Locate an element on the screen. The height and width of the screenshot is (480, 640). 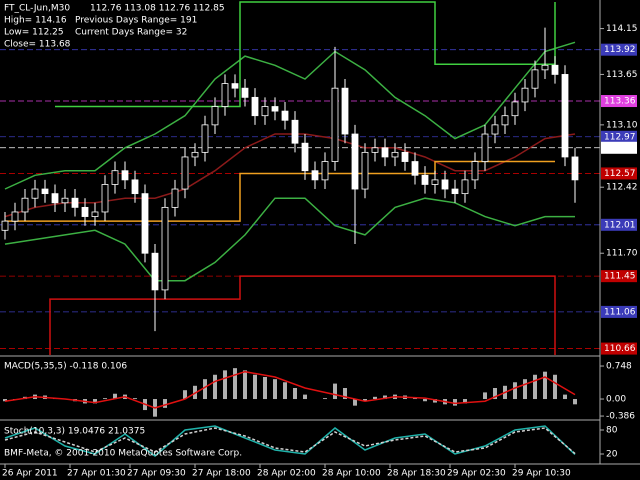
x-tick-label: 29 Apr 02:30 is located at coordinates (476, 474).